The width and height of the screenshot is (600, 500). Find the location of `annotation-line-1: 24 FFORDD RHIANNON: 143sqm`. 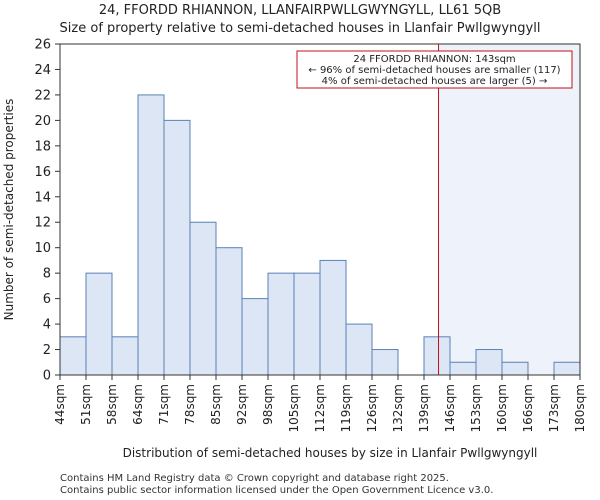

annotation-line-1: 24 FFORDD RHIANNON: 143sqm is located at coordinates (434, 59).